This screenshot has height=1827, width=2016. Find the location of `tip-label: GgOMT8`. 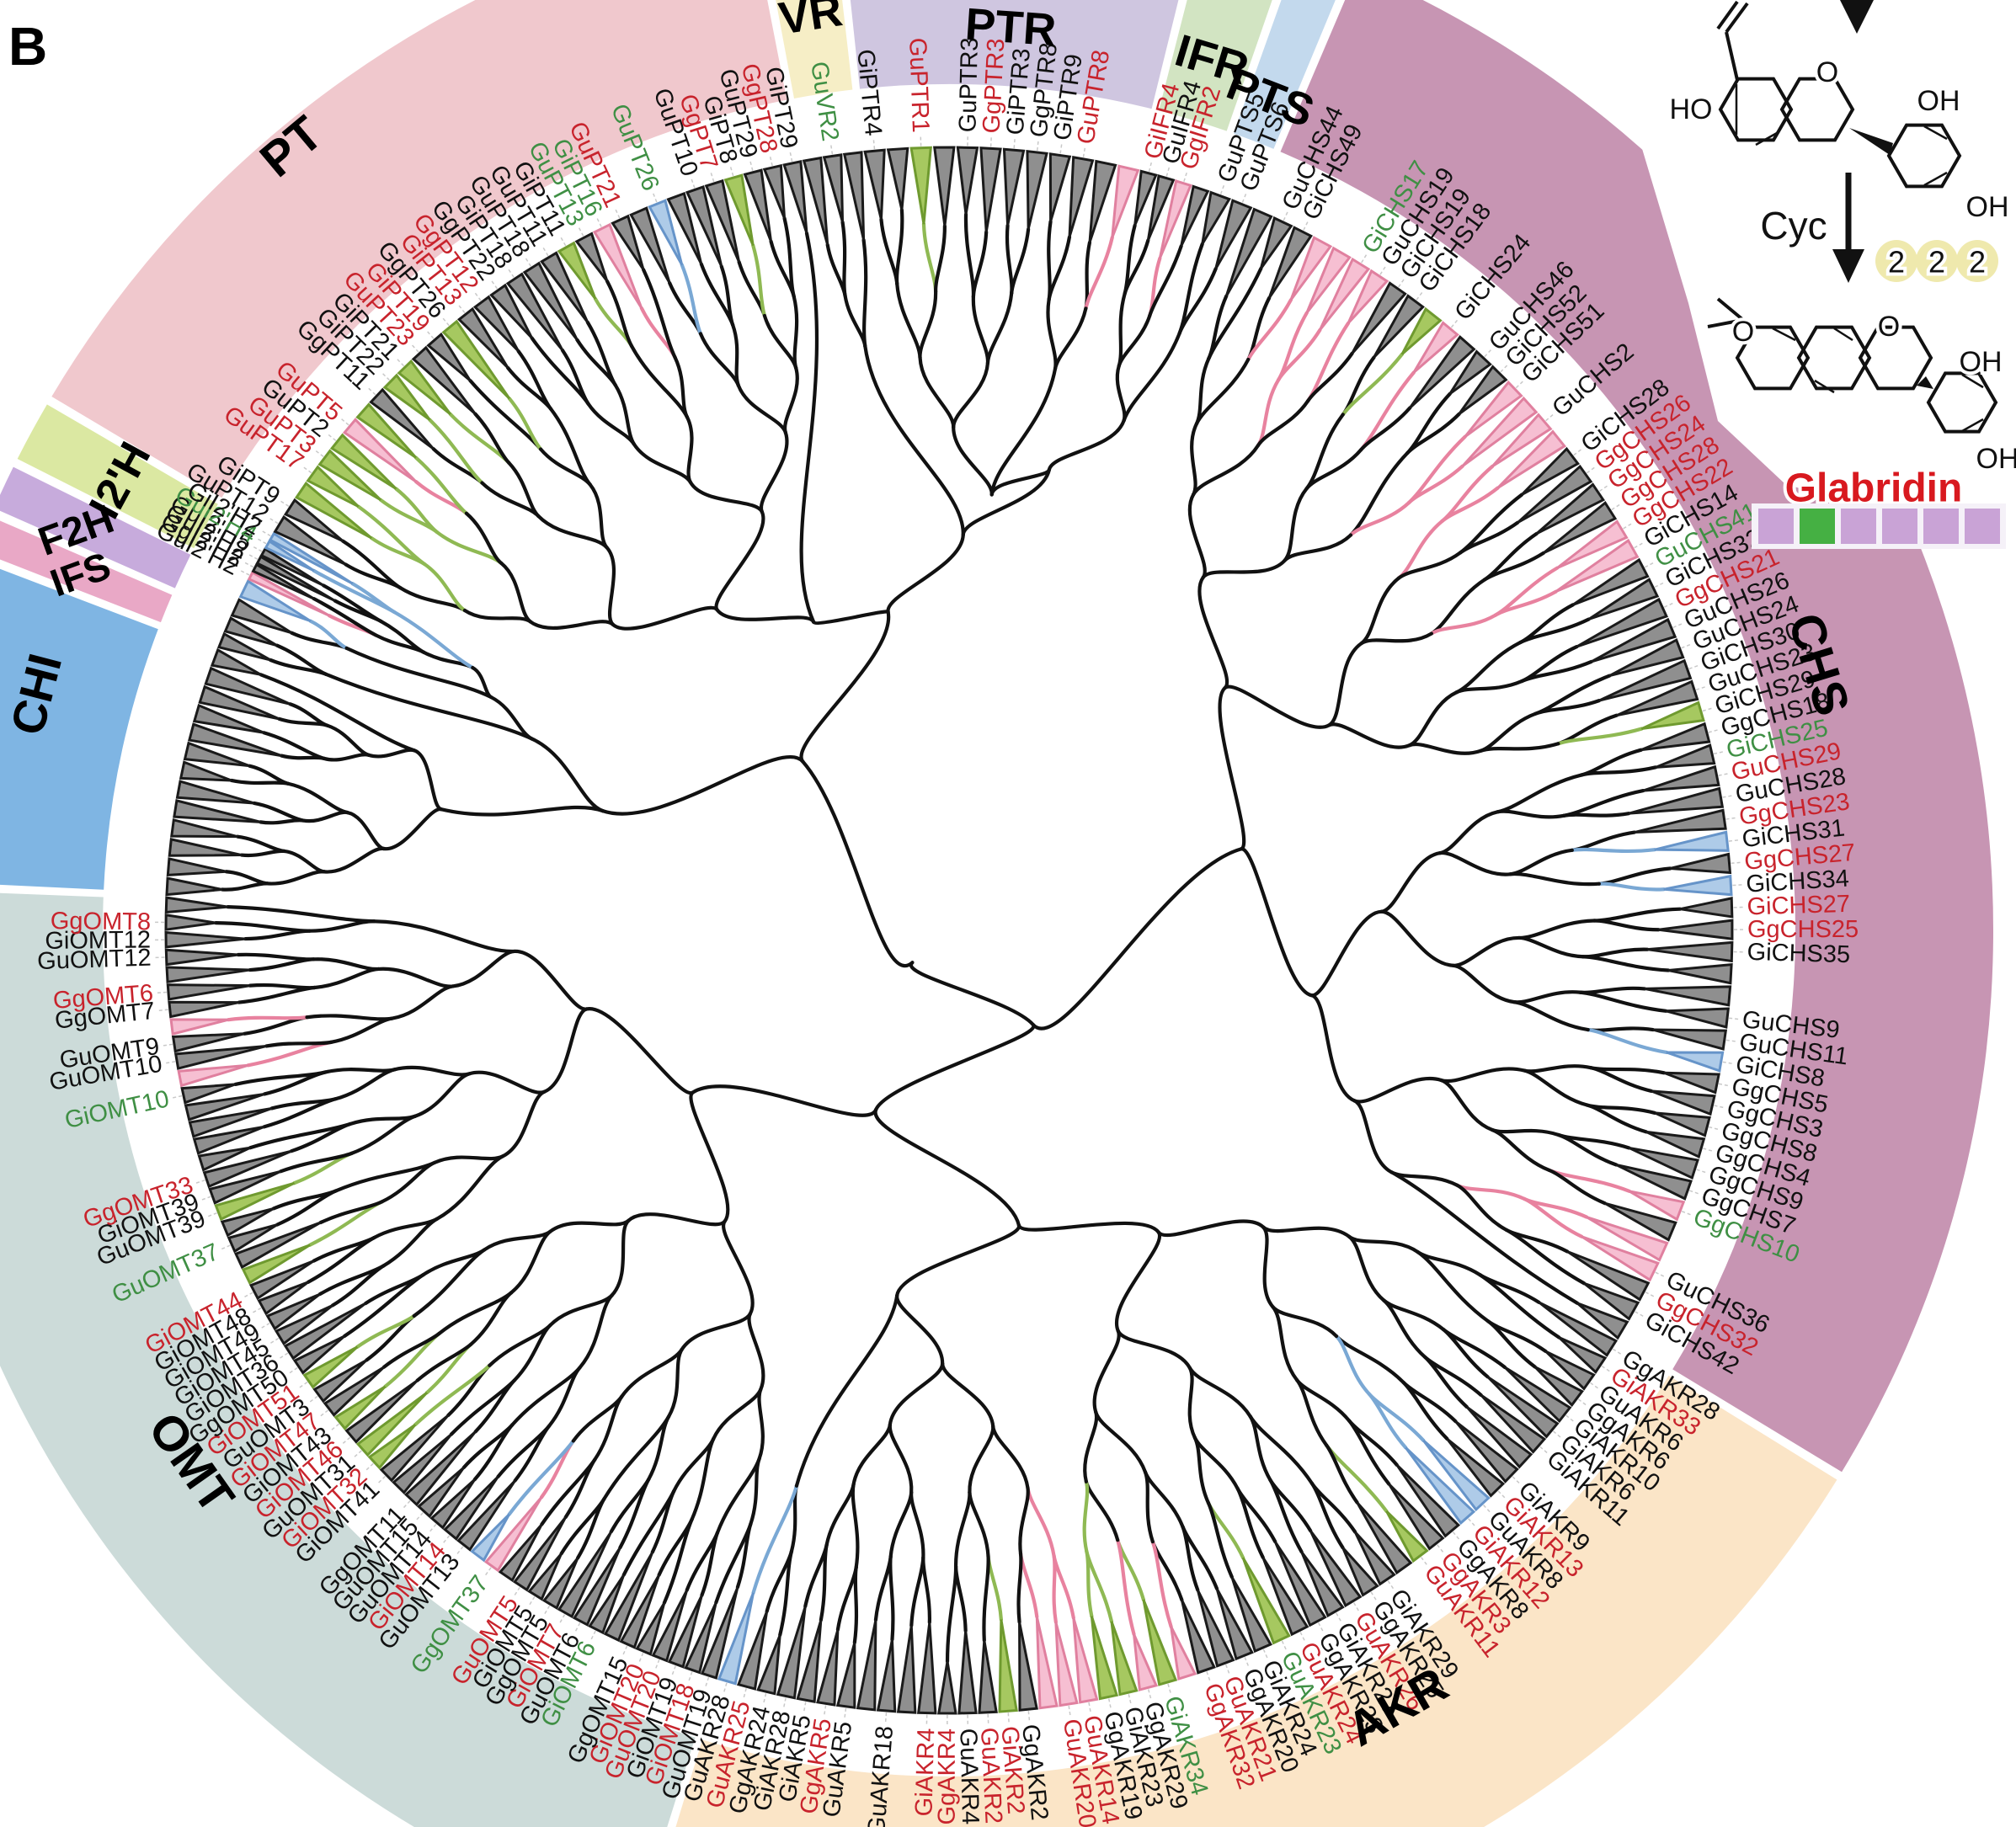

tip-label: GgOMT8 is located at coordinates (101, 921).